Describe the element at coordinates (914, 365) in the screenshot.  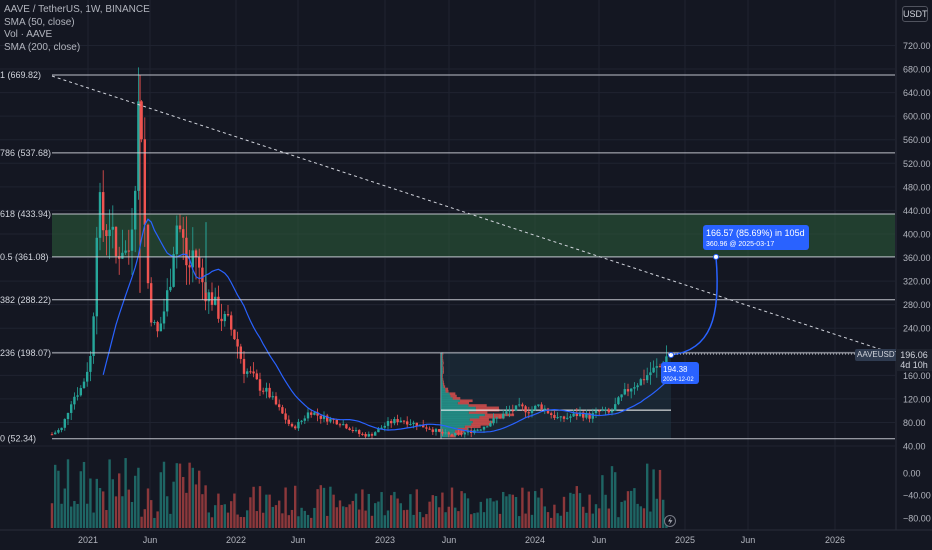
I see `countdown-value: 4d 10h` at that location.